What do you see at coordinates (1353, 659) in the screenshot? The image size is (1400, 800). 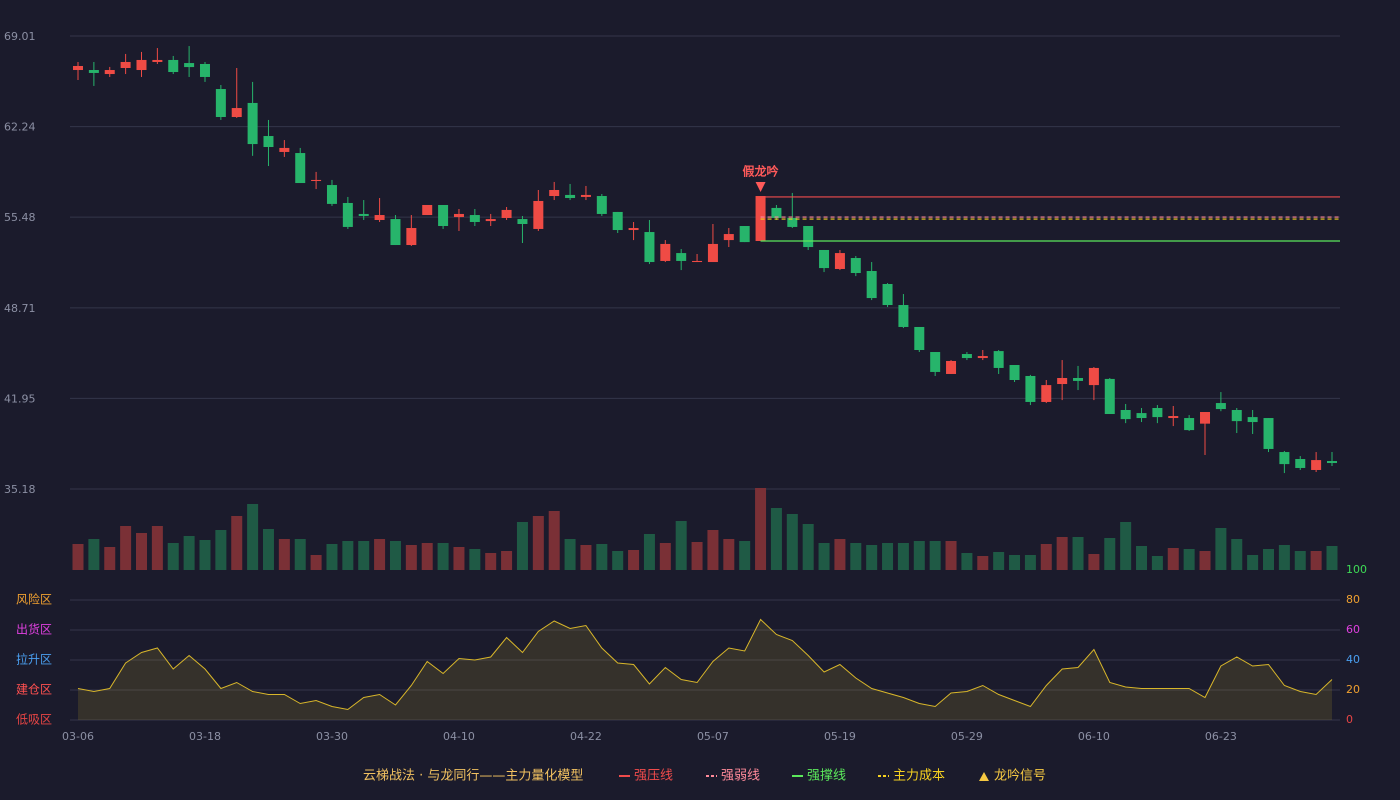 I see `y-tick-label: 40` at bounding box center [1353, 659].